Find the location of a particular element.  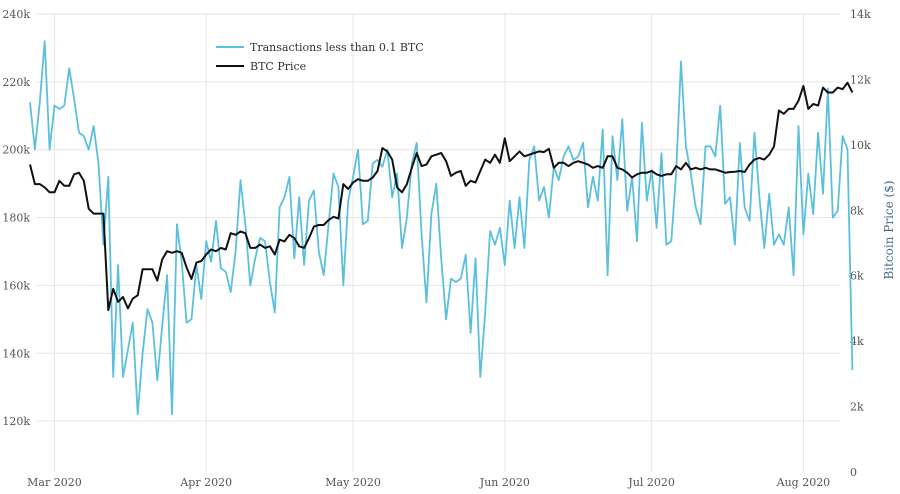

left-tick-label: 140k is located at coordinates (16, 353).